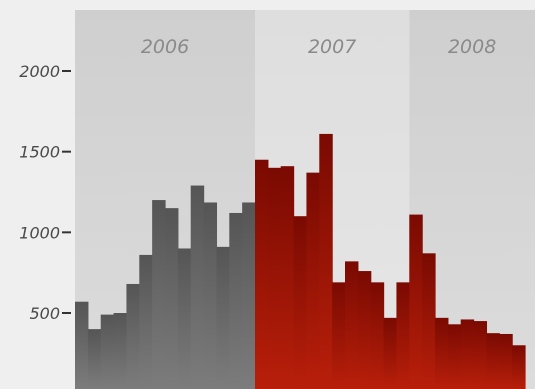 This screenshot has height=389, width=535. Describe the element at coordinates (165, 47) in the screenshot. I see `period-label-2006: 2006` at that location.